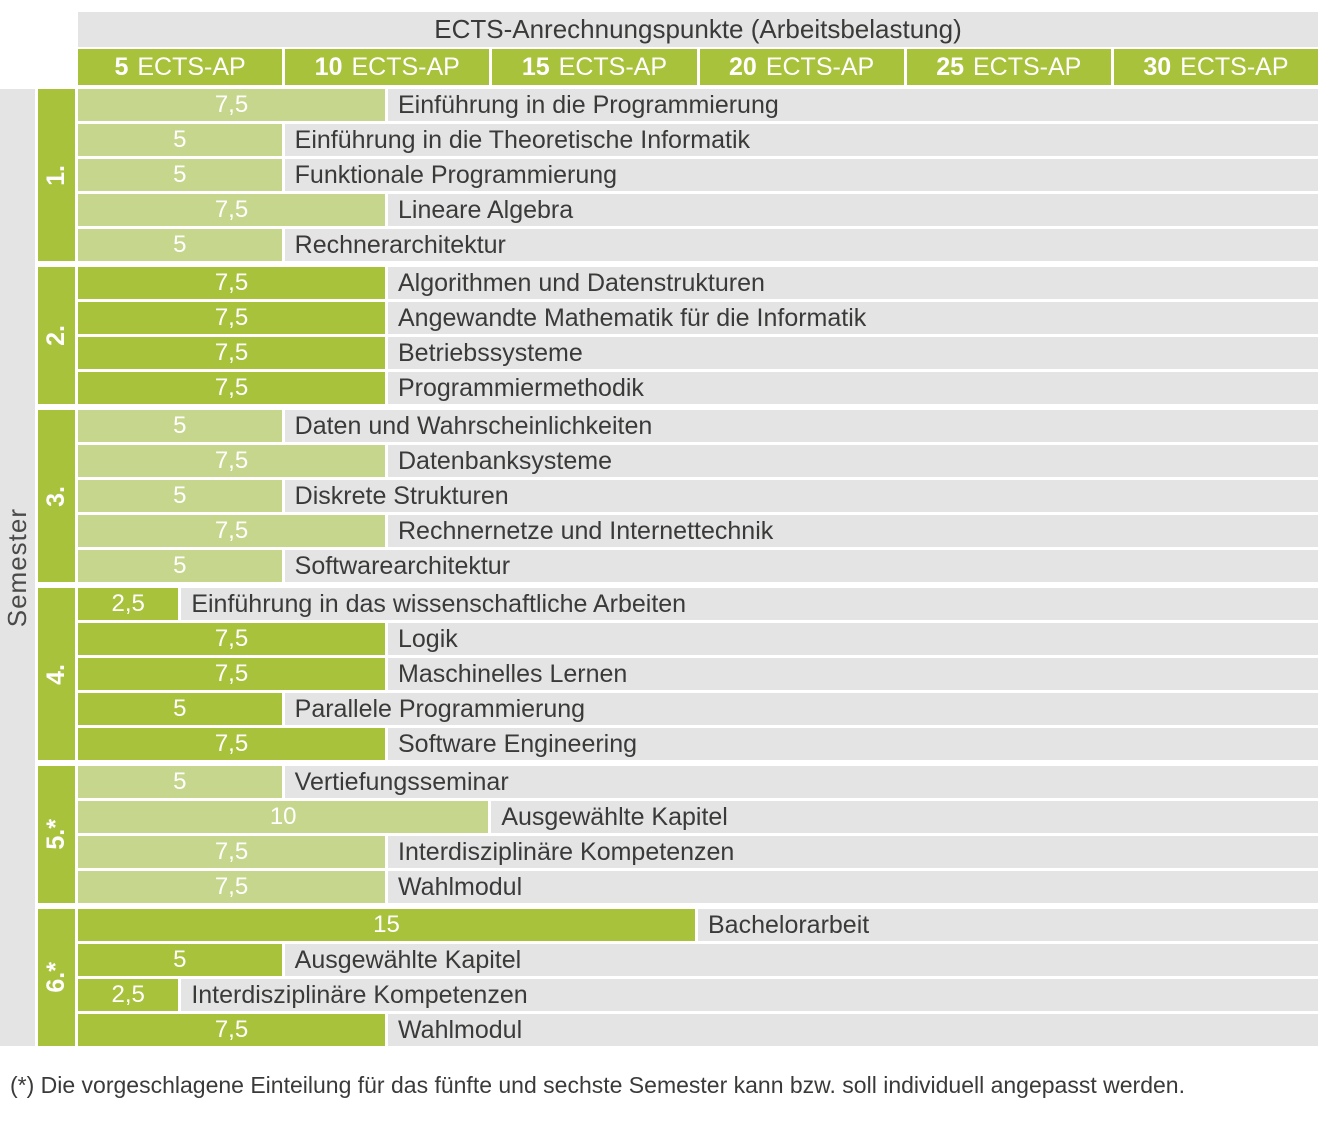 This screenshot has height=1139, width=1320. I want to click on module-row: 5 Funktionale Programmierung, so click(698, 175).